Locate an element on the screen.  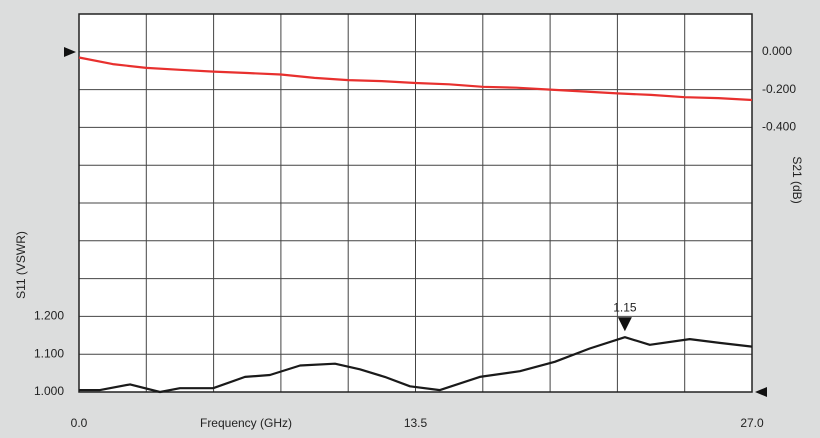
x-tick-label: 27.0 is located at coordinates (752, 423).